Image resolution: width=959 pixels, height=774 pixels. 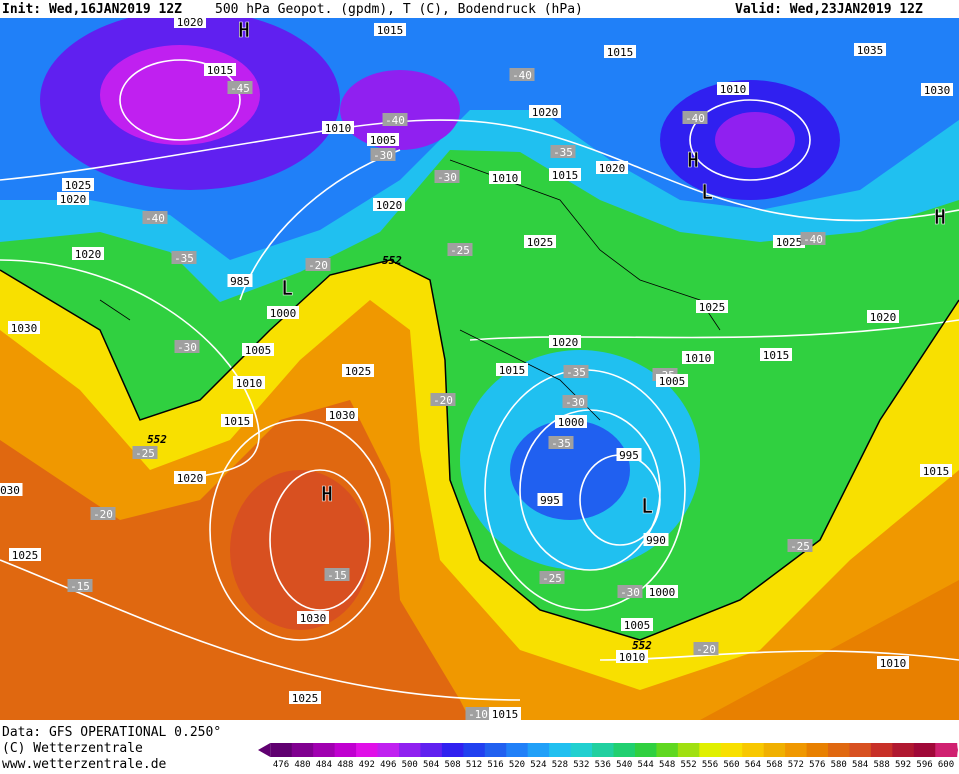 I want to click on colorbar-label: 488, so click(x=345, y=765).